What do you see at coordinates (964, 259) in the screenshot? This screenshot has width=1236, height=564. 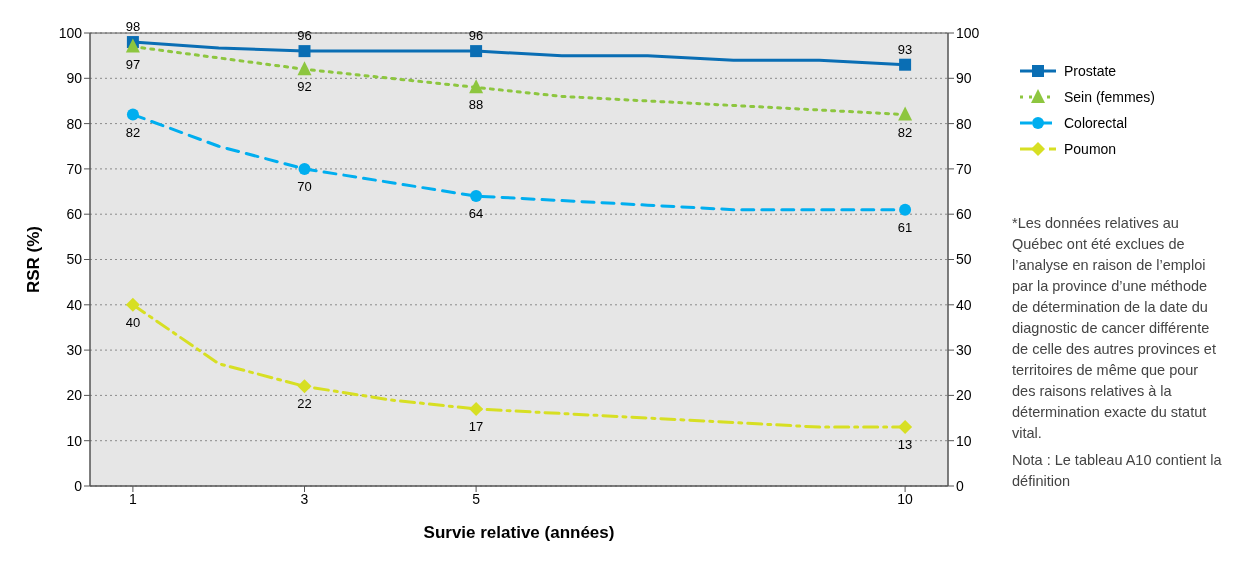 I see `y2-tick-label: 50` at bounding box center [964, 259].